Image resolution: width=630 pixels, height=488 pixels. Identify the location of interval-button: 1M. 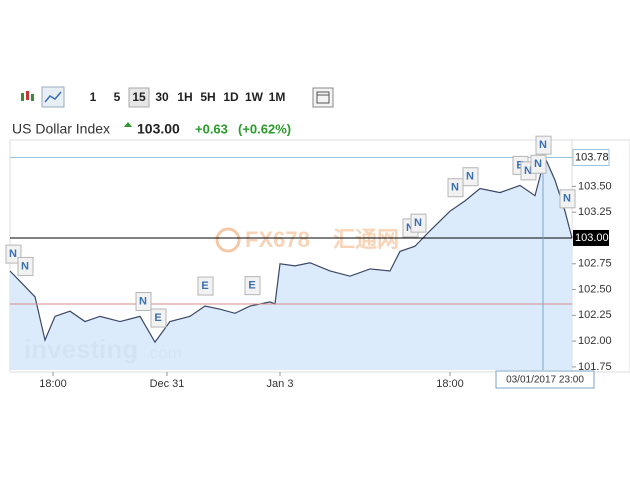
(277, 97).